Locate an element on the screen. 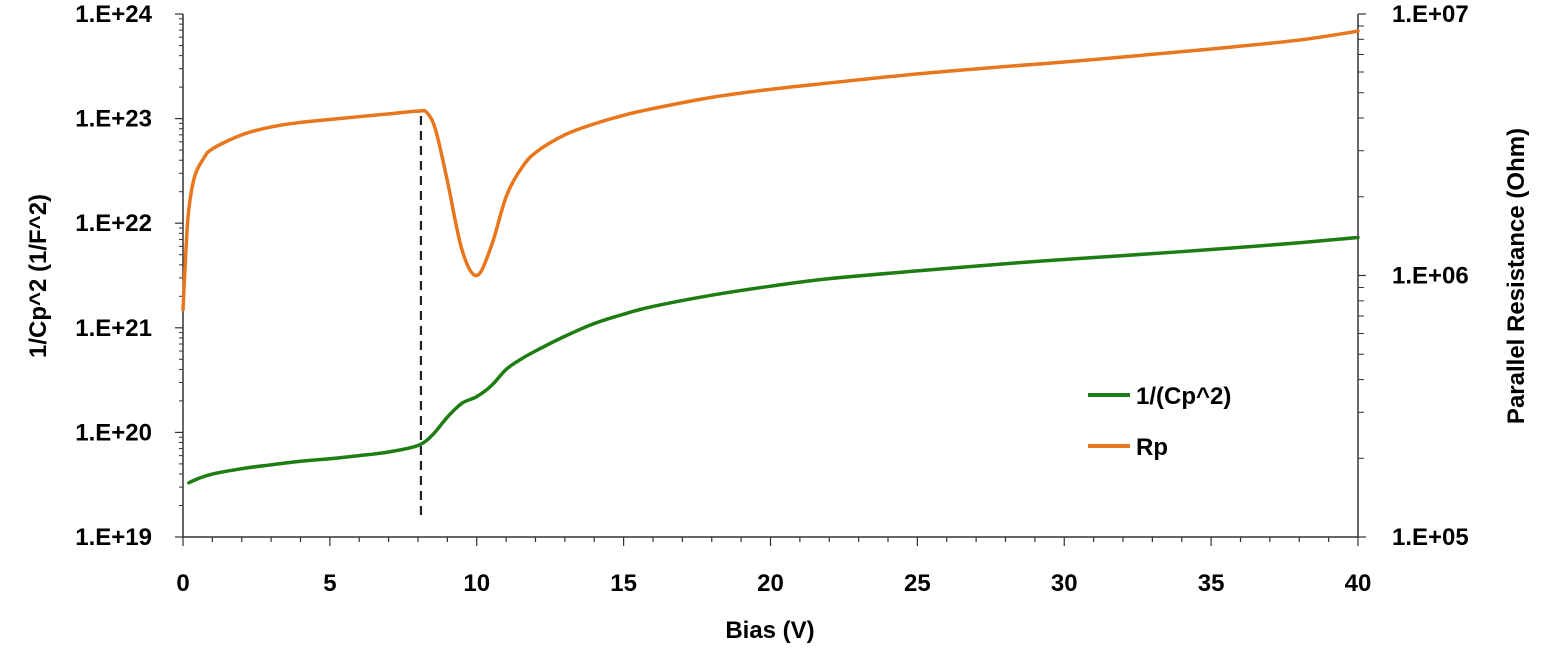 The image size is (1548, 649). y-left-tick-label: 1.E+19 is located at coordinates (113, 537).